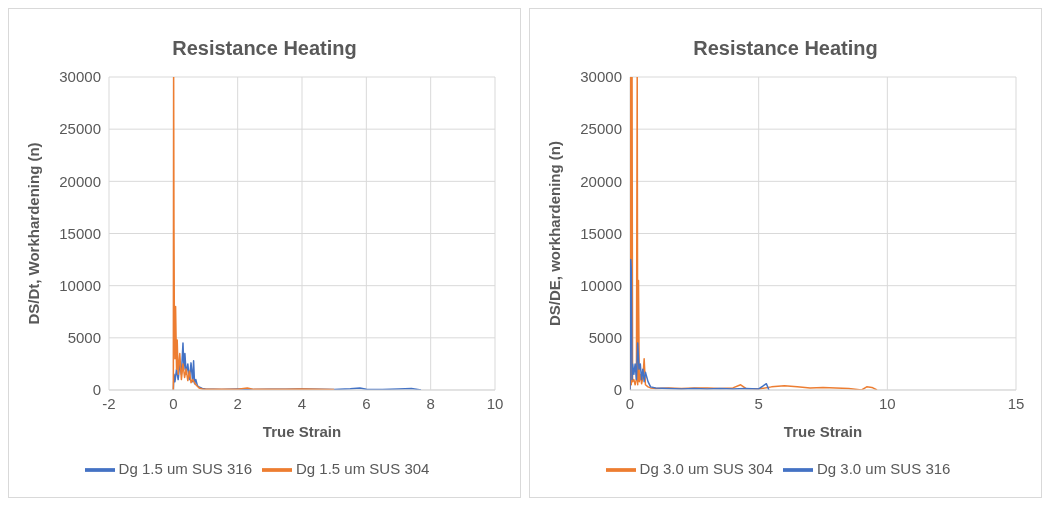 The image size is (1046, 506). I want to click on x-tick-label: 4, so click(302, 403).